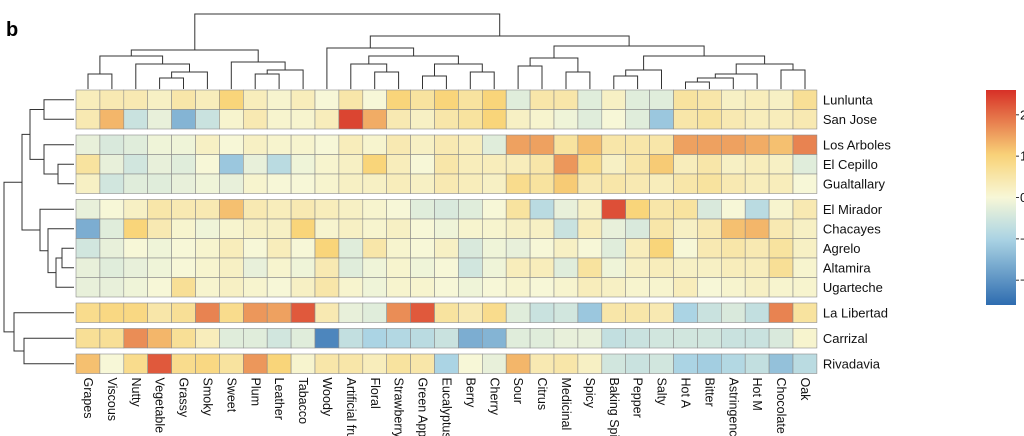 The width and height of the screenshot is (1024, 436). I want to click on colorbar-tick-label: −2, so click(1022, 280).